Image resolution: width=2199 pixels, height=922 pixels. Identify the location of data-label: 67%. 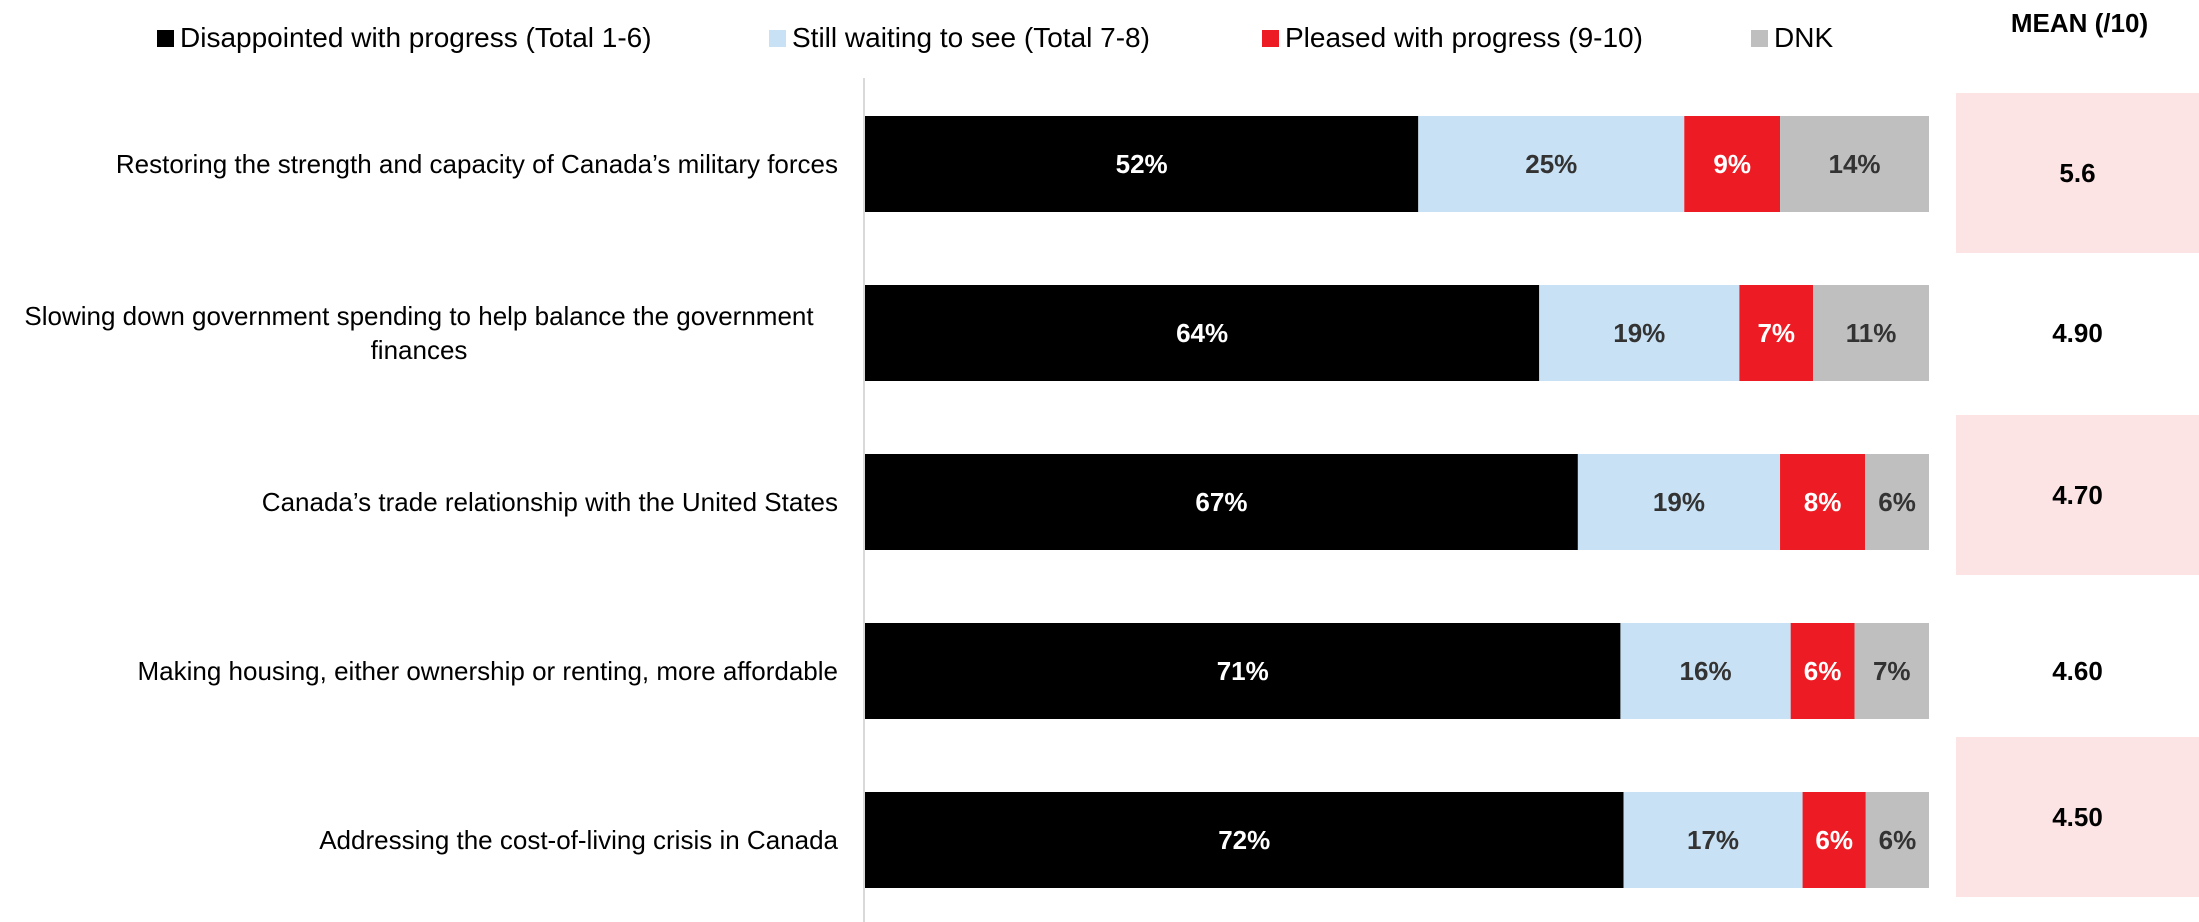
(1221, 502).